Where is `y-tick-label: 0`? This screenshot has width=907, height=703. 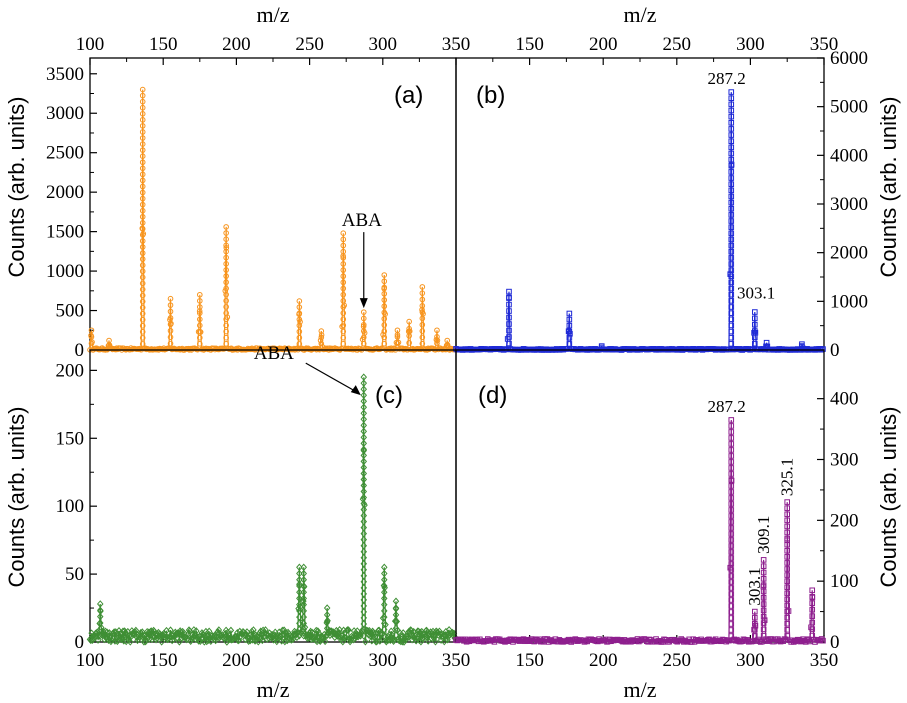 y-tick-label: 0 is located at coordinates (80, 350).